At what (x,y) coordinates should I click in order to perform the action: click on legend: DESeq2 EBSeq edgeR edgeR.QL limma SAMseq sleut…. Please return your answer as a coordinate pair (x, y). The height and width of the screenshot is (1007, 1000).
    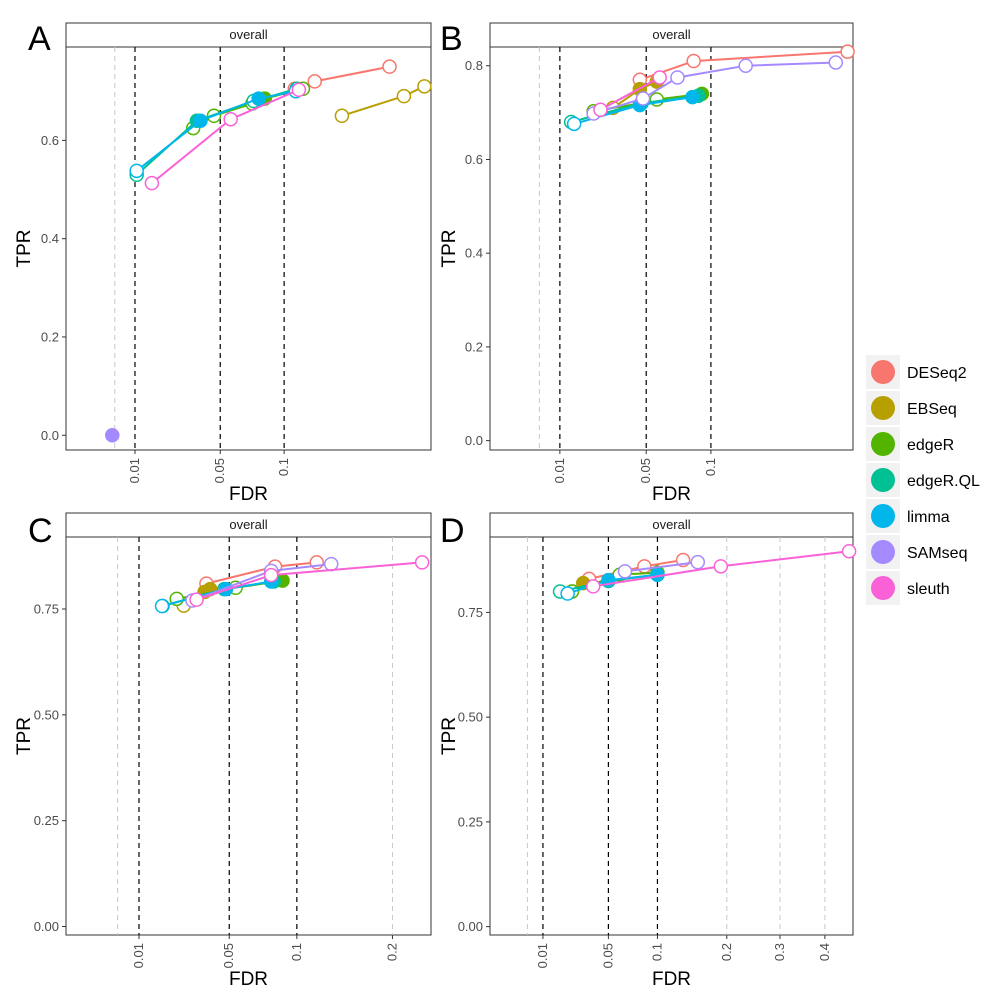
    Looking at the image, I should click on (923, 480).